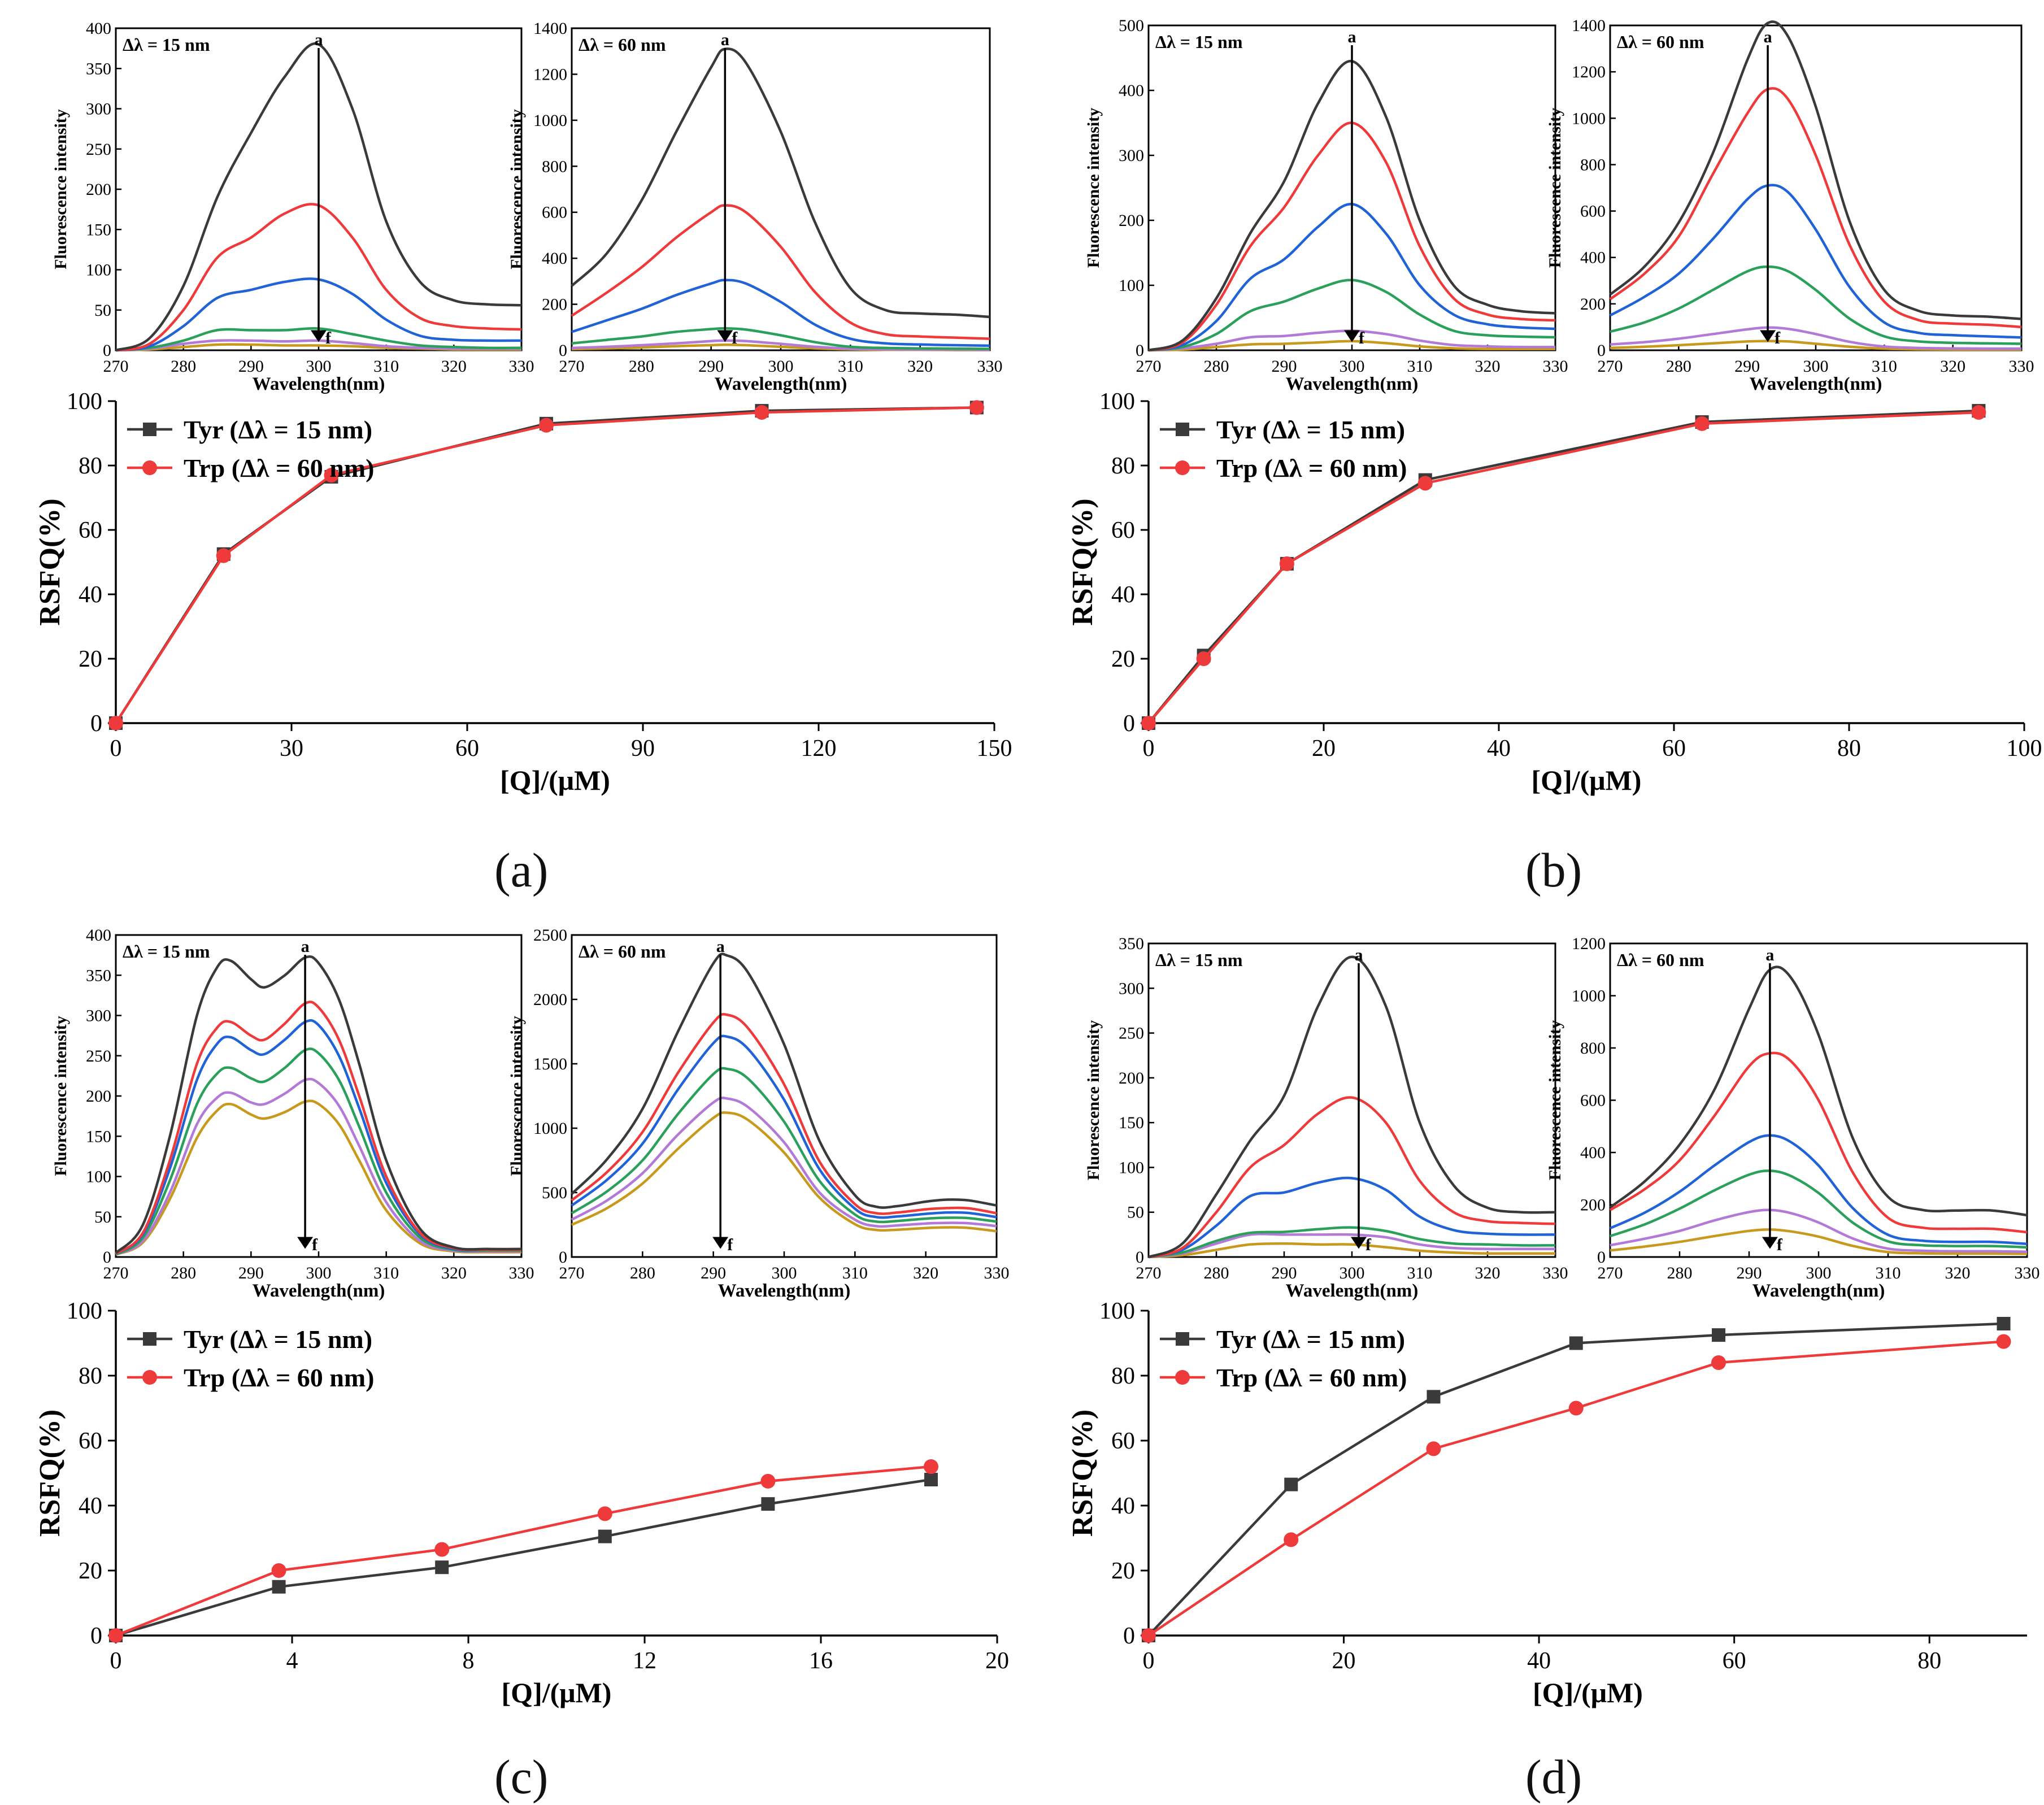  What do you see at coordinates (1182, 468) in the screenshot?
I see `legend-marker` at bounding box center [1182, 468].